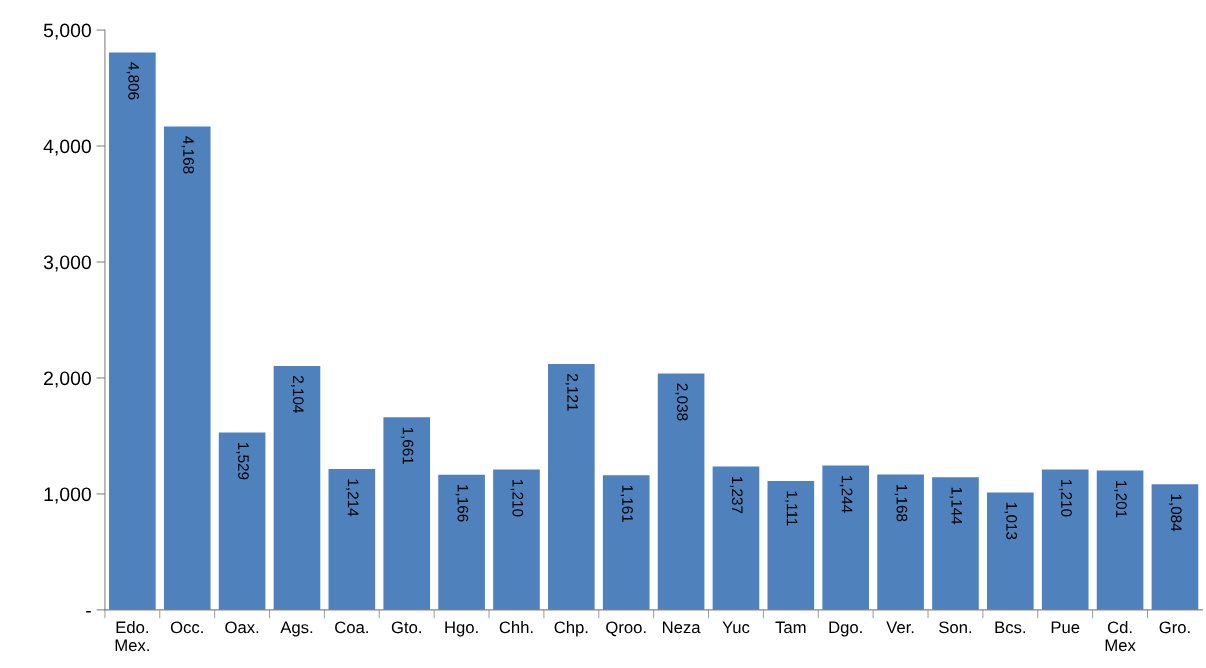 Image resolution: width=1206 pixels, height=668 pixels. I want to click on x-tick-label: Ver., so click(900, 627).